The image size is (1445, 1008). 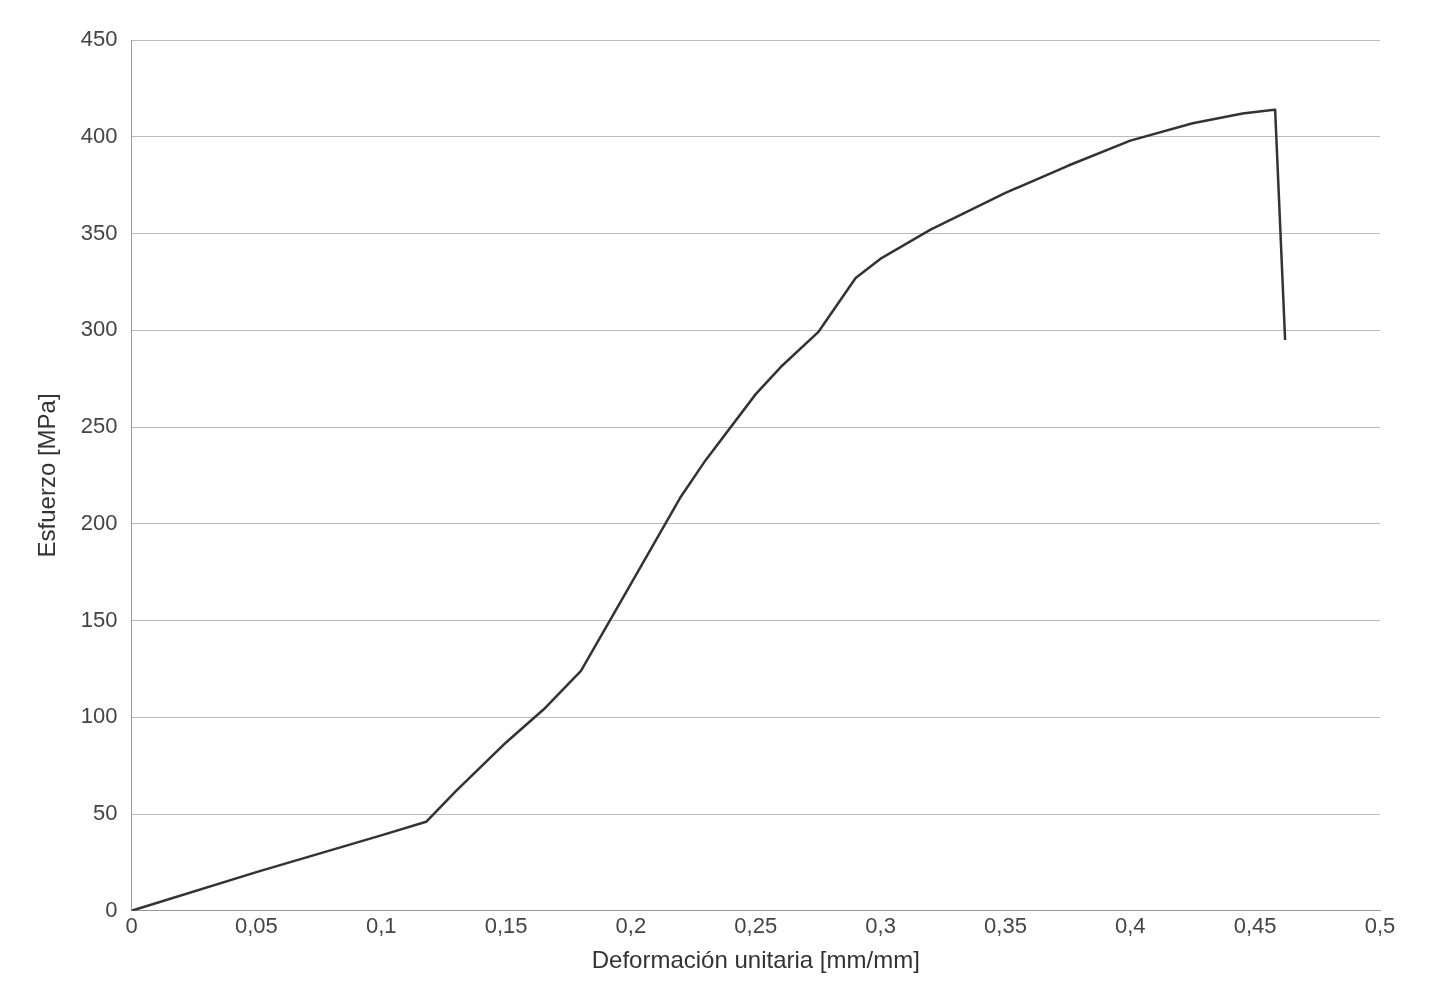 I want to click on x-axis-title: Deformación unitaria [mm/mm], so click(x=755, y=960).